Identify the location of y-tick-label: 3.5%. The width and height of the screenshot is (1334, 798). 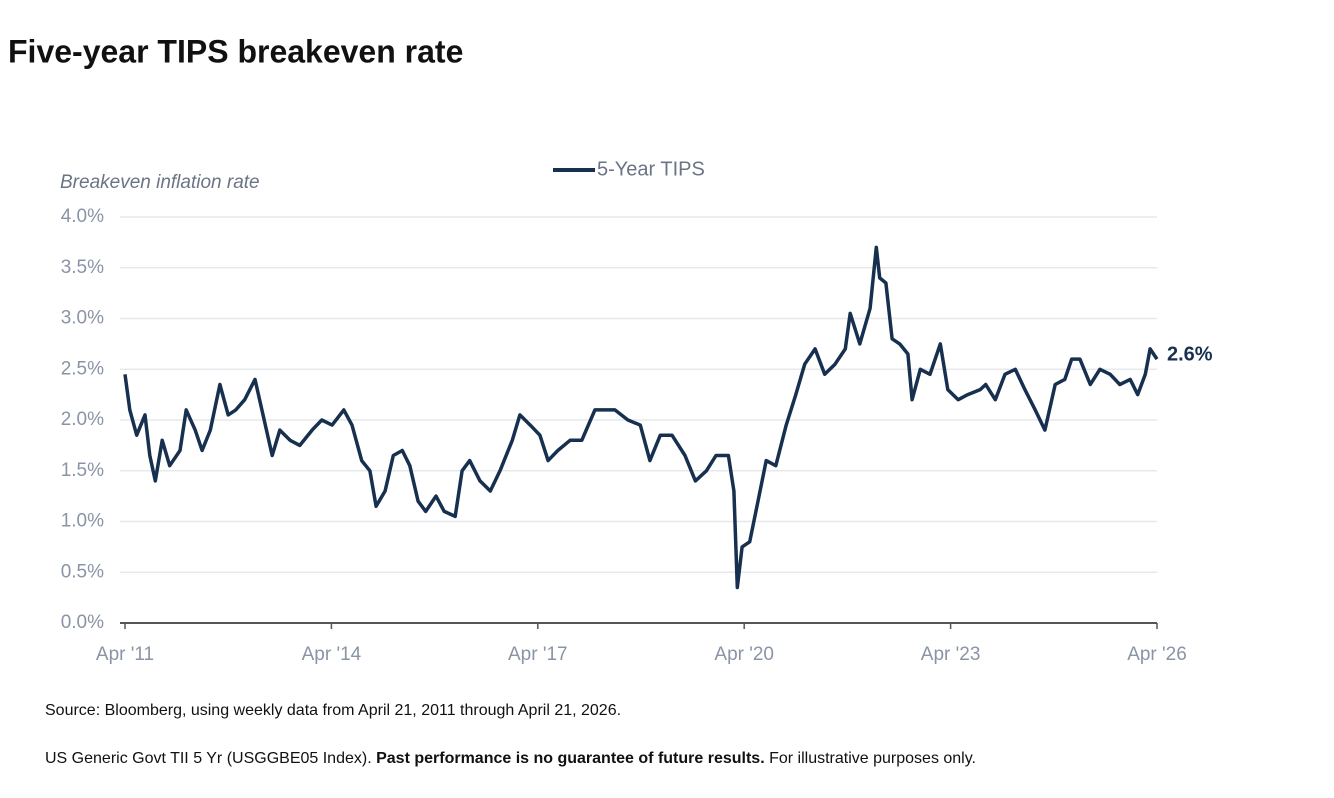
(82, 267).